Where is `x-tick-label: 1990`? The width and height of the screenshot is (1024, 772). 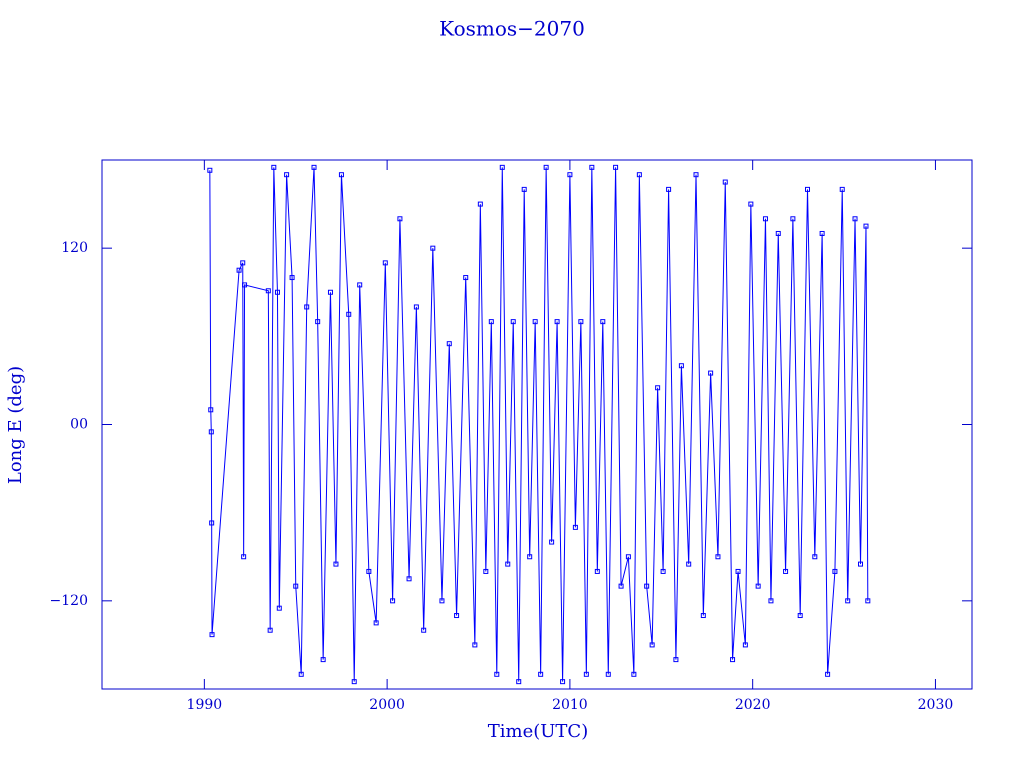
x-tick-label: 1990 is located at coordinates (205, 705).